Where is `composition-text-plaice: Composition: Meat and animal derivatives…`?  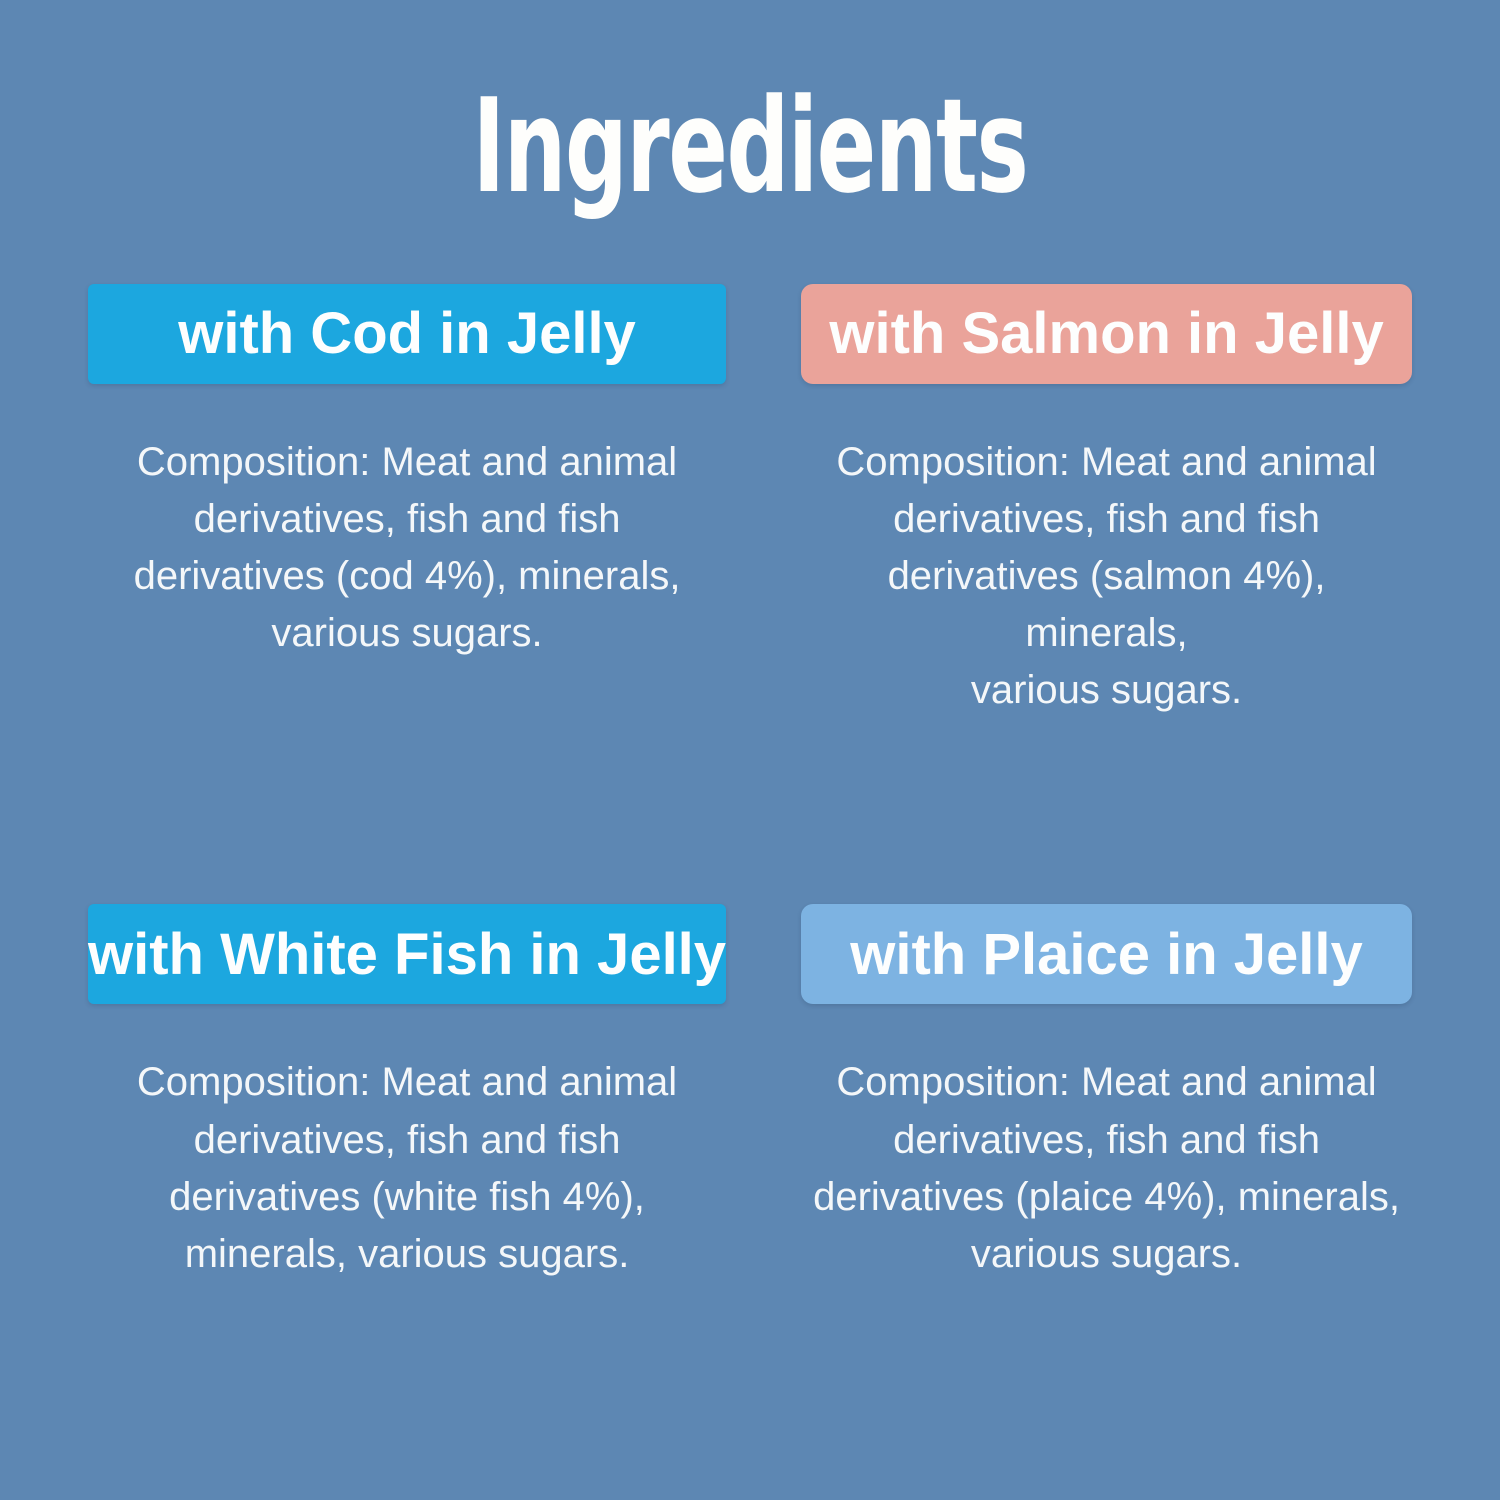
composition-text-plaice: Composition: Meat and animal derivatives… is located at coordinates (1106, 1168).